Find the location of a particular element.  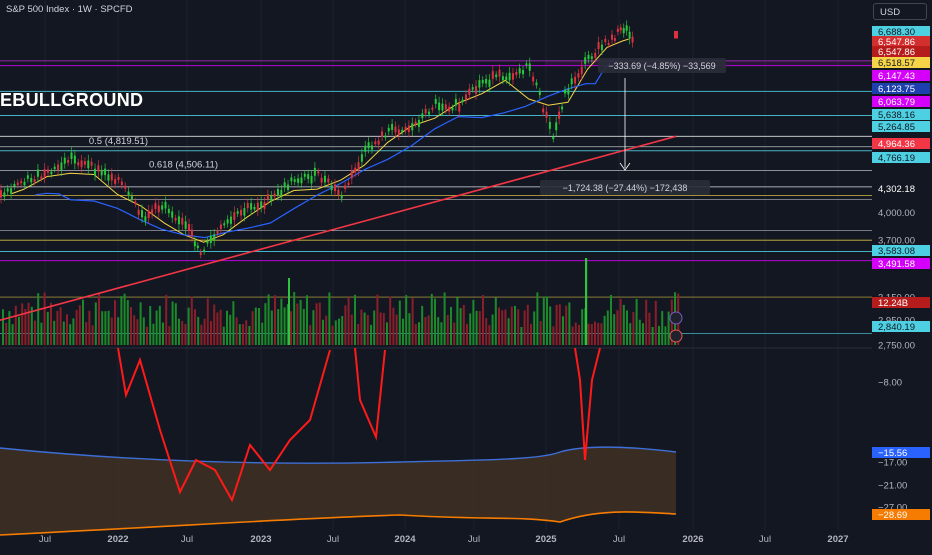

oscillator-axis-tick: −27.00 is located at coordinates (892, 508).